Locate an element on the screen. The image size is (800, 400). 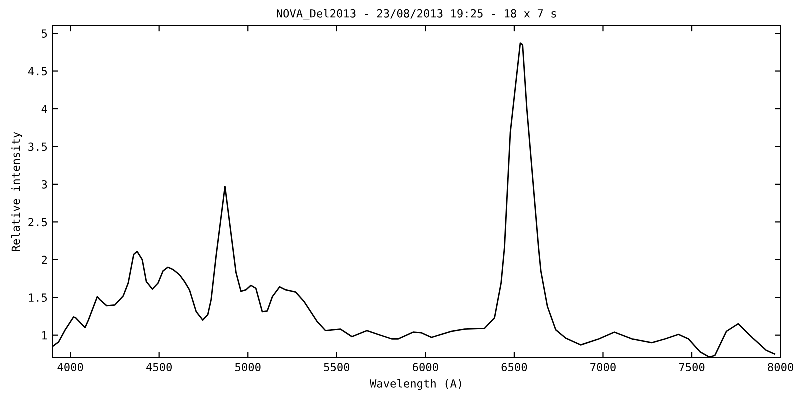
x-tick-label: 6000 is located at coordinates (425, 367).